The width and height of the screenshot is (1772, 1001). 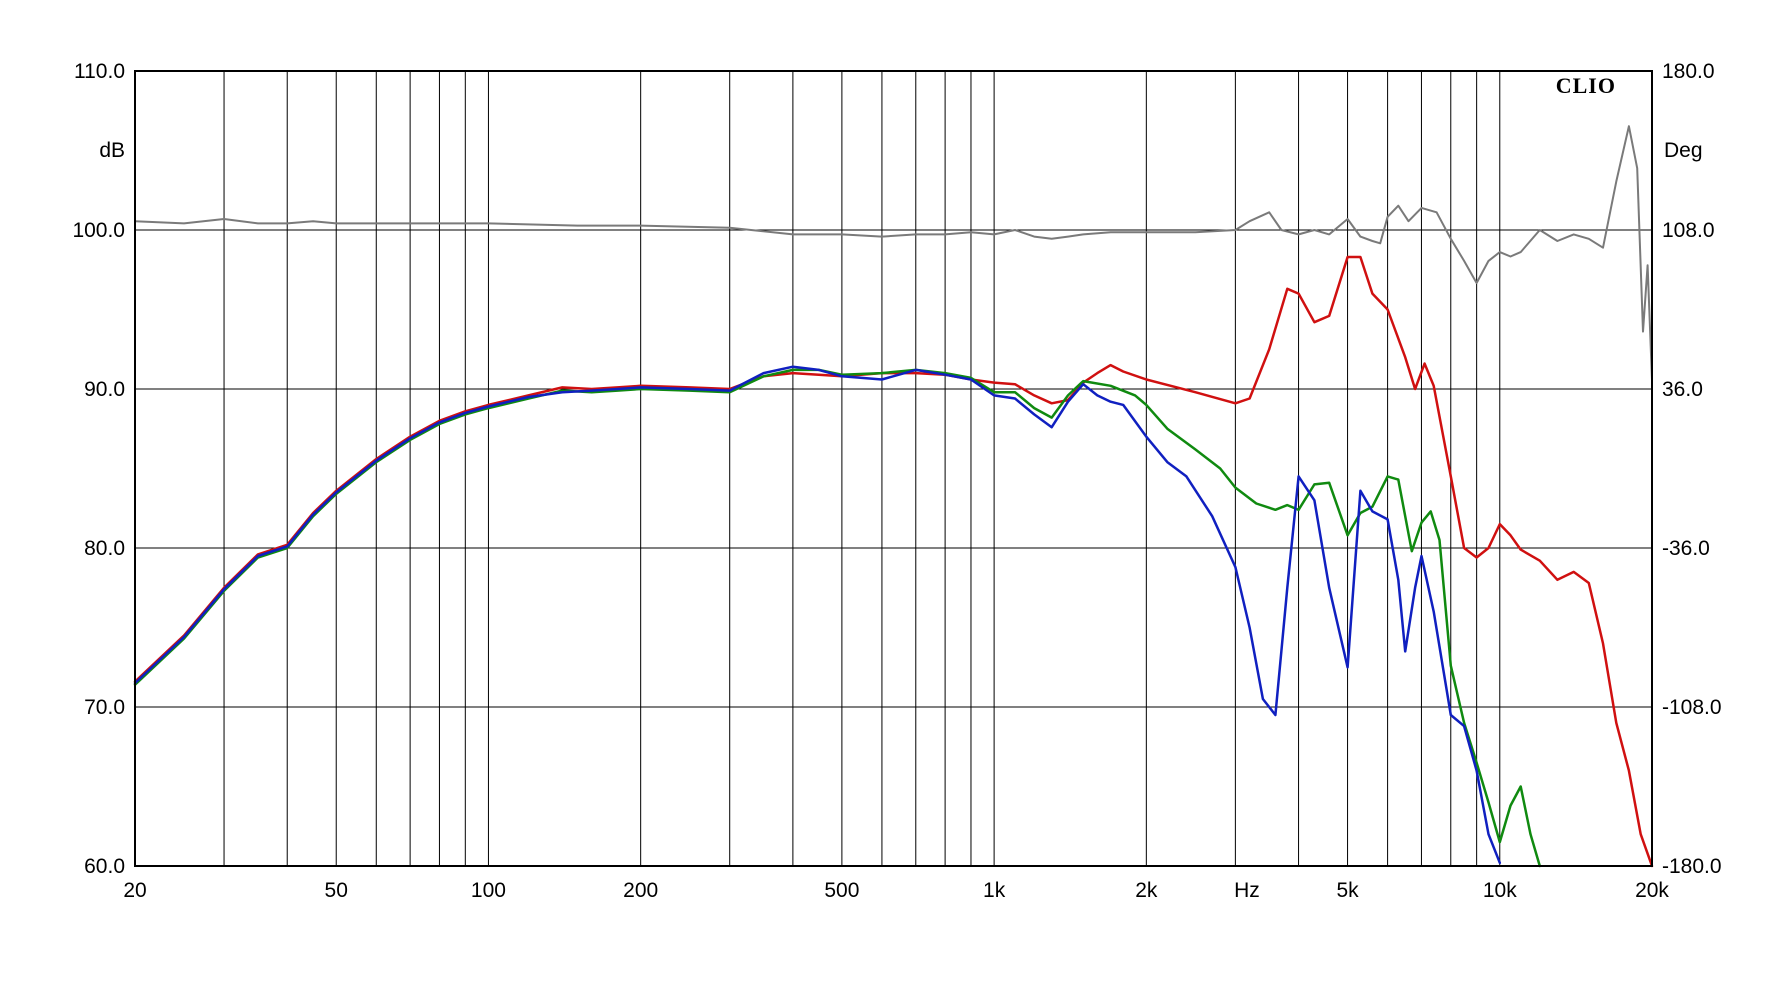 I want to click on y2-tick-label: -108.0, so click(x=1692, y=707).